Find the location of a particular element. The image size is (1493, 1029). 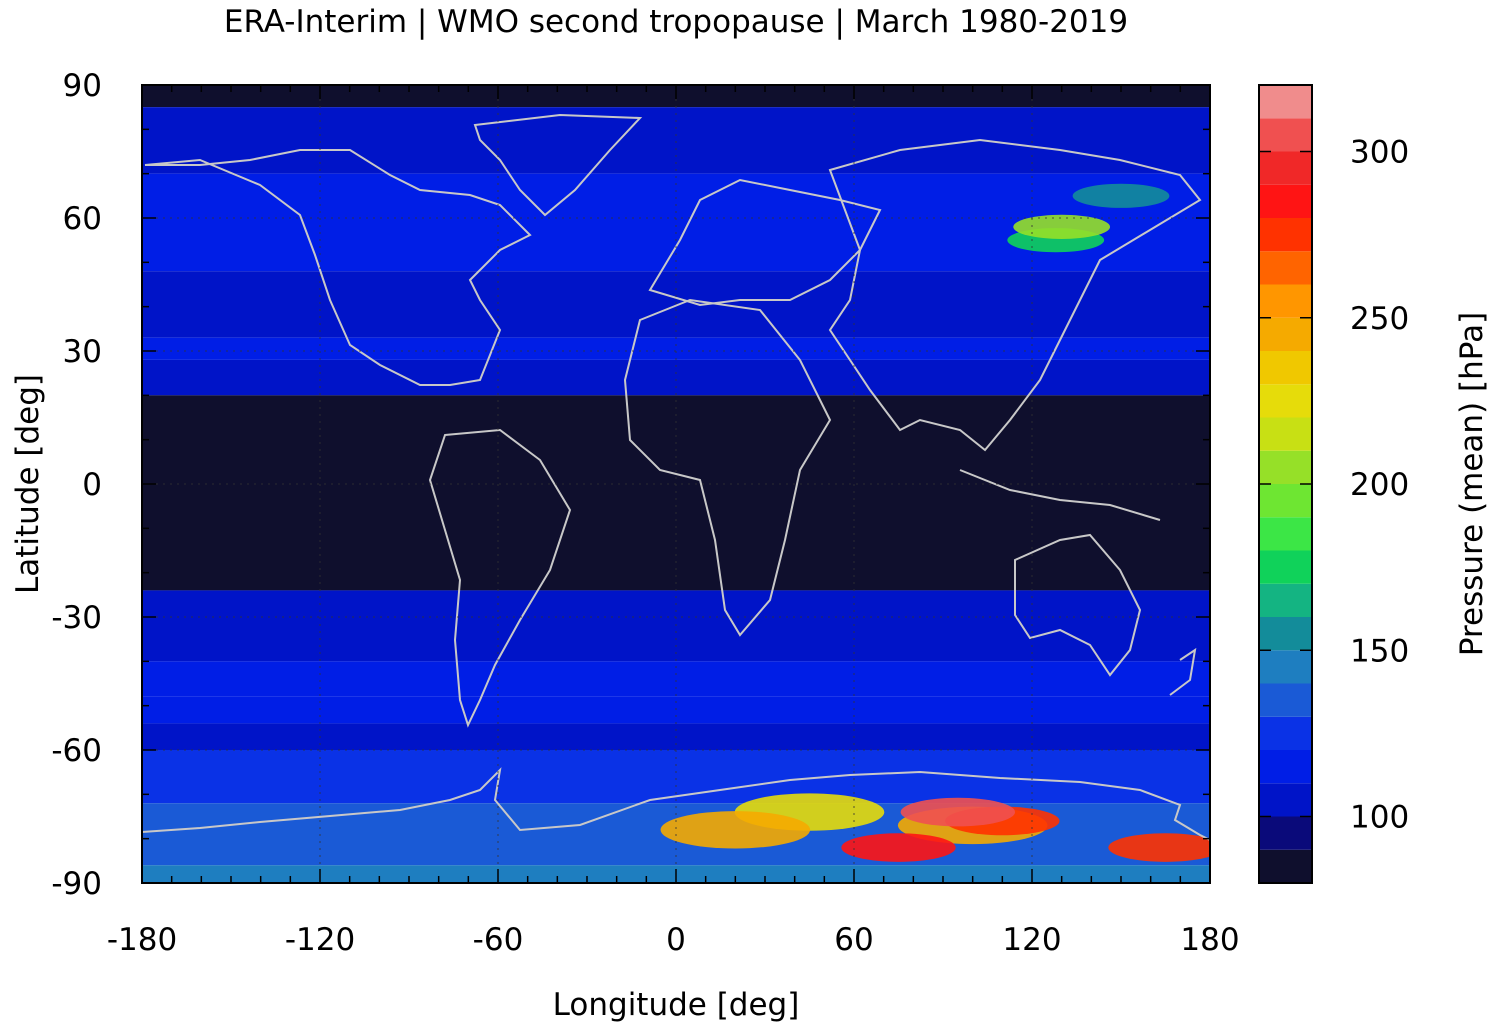

x-tick-label: 60 is located at coordinates (853, 940).